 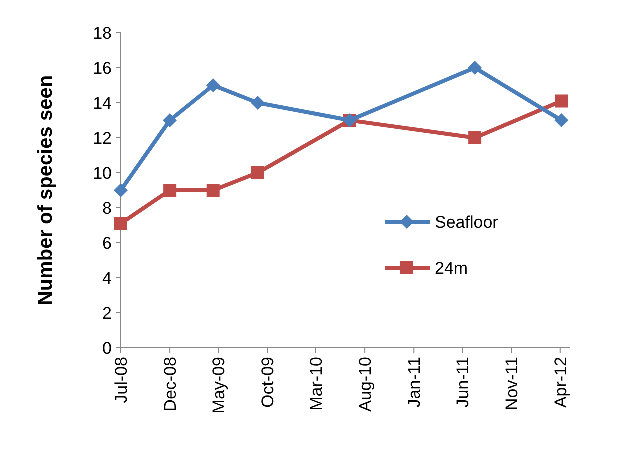 I want to click on y-tick-label: 12, so click(x=102, y=138).